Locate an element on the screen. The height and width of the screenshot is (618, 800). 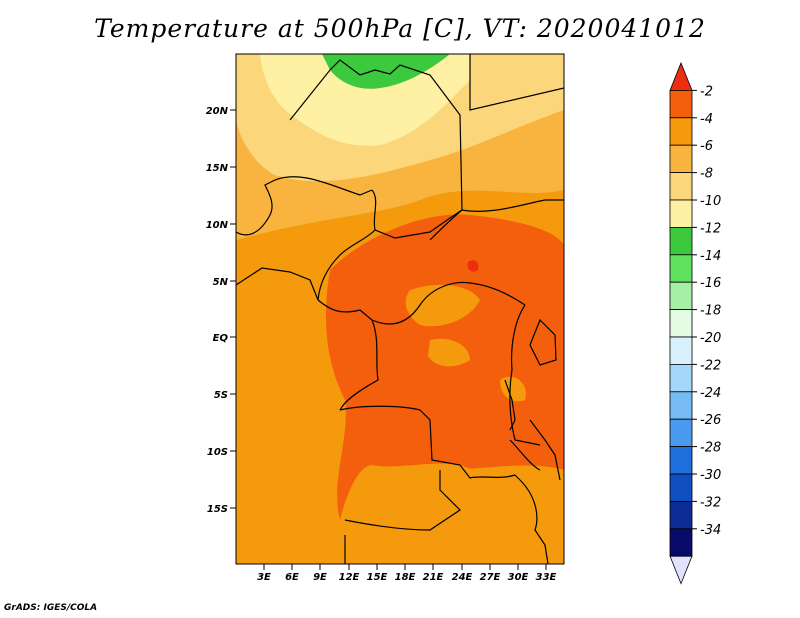
lat-label-5s: 5S is located at coordinates (221, 395).